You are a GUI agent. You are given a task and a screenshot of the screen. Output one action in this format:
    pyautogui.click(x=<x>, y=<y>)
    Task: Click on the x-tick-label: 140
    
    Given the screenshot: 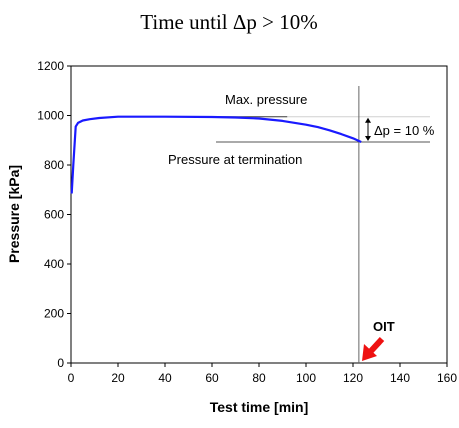 What is the action you would take?
    pyautogui.click(x=400, y=378)
    